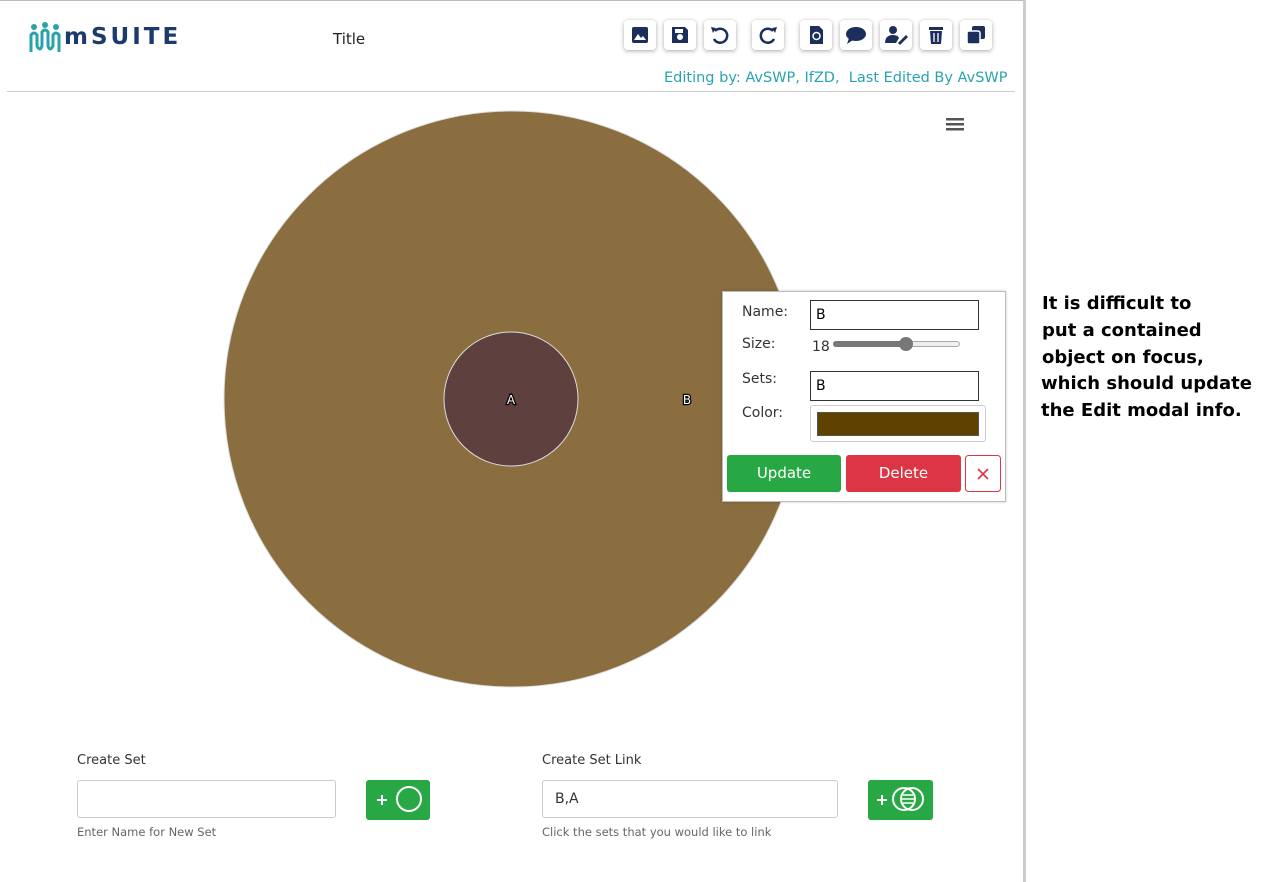 Image resolution: width=1268 pixels, height=882 pixels. What do you see at coordinates (1122, 330) in the screenshot?
I see `annotation-line: put a contained` at bounding box center [1122, 330].